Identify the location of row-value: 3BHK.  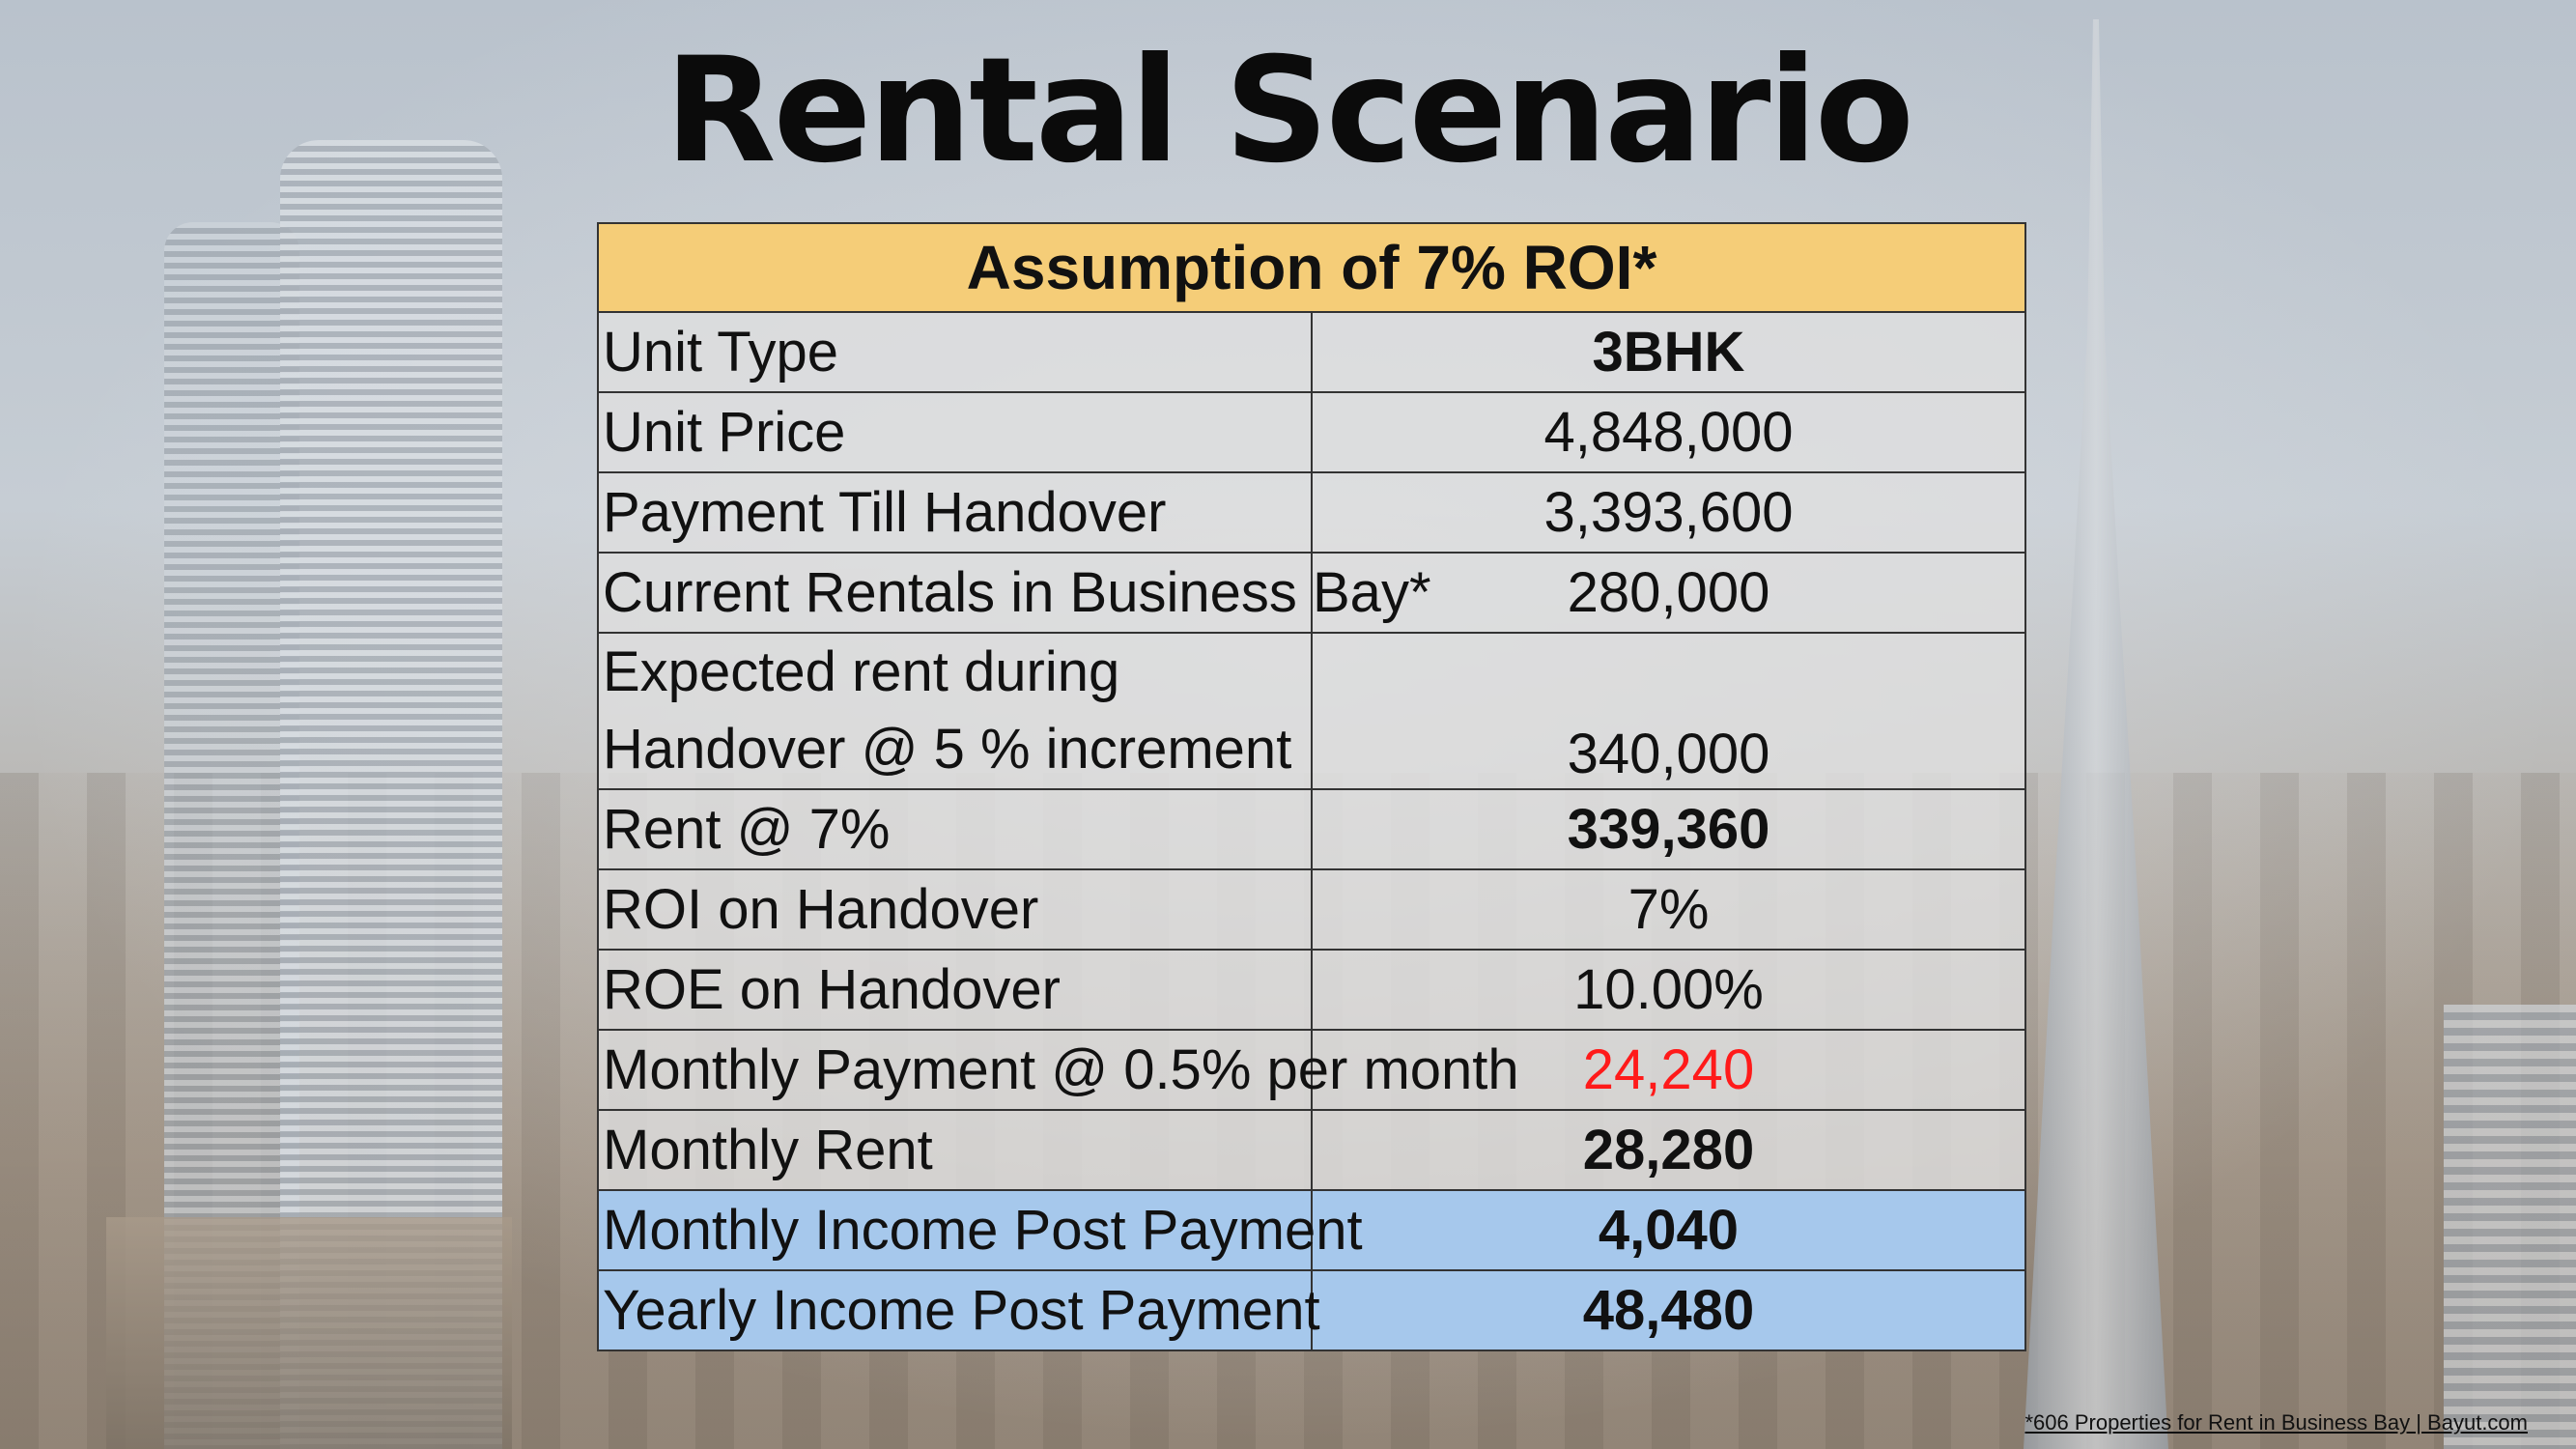
(1668, 352).